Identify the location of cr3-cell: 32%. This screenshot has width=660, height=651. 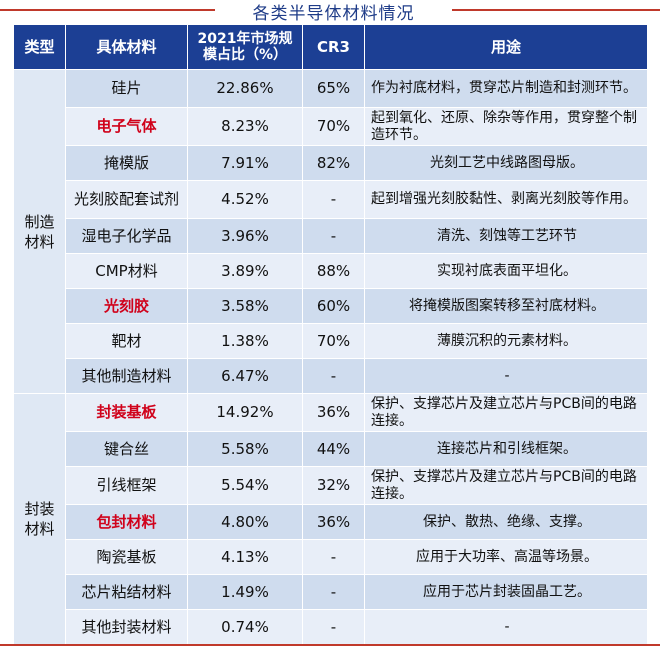
(333, 485).